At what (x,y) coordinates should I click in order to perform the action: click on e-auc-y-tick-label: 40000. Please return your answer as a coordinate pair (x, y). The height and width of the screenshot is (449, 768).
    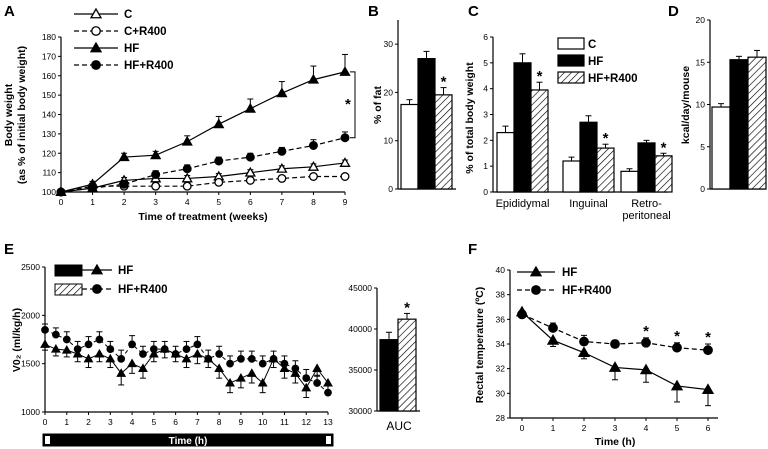
    Looking at the image, I should click on (360, 329).